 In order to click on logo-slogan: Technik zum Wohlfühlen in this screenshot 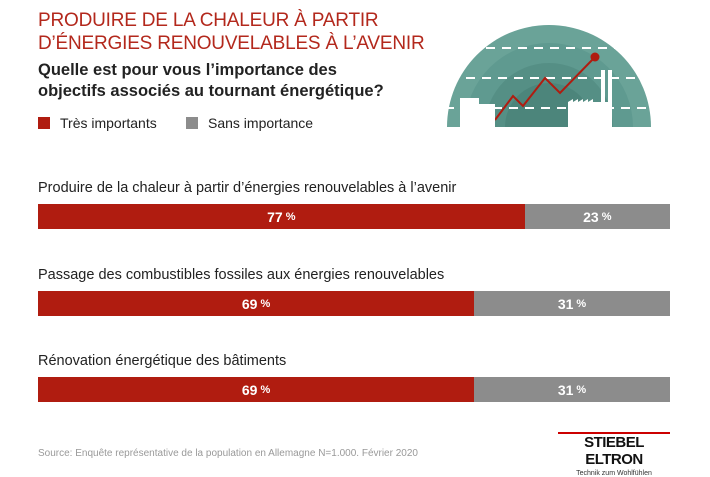, I will do `click(614, 473)`.